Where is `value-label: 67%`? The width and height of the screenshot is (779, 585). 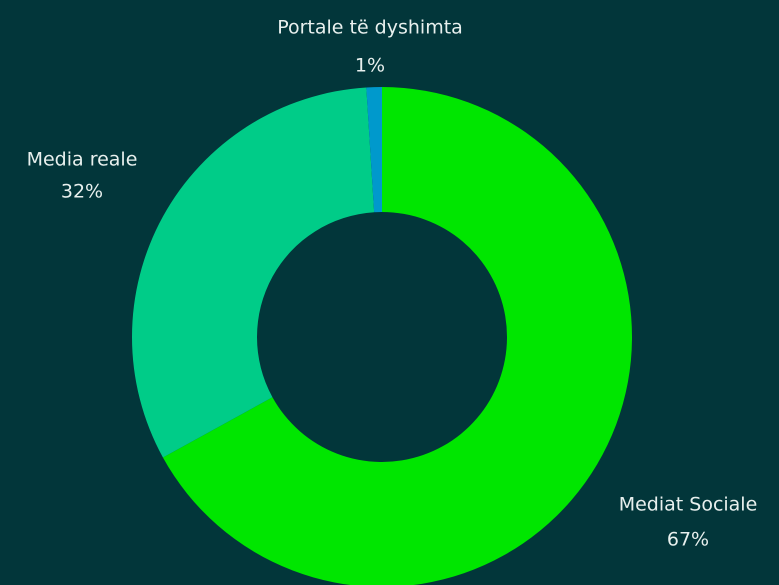 value-label: 67% is located at coordinates (688, 540).